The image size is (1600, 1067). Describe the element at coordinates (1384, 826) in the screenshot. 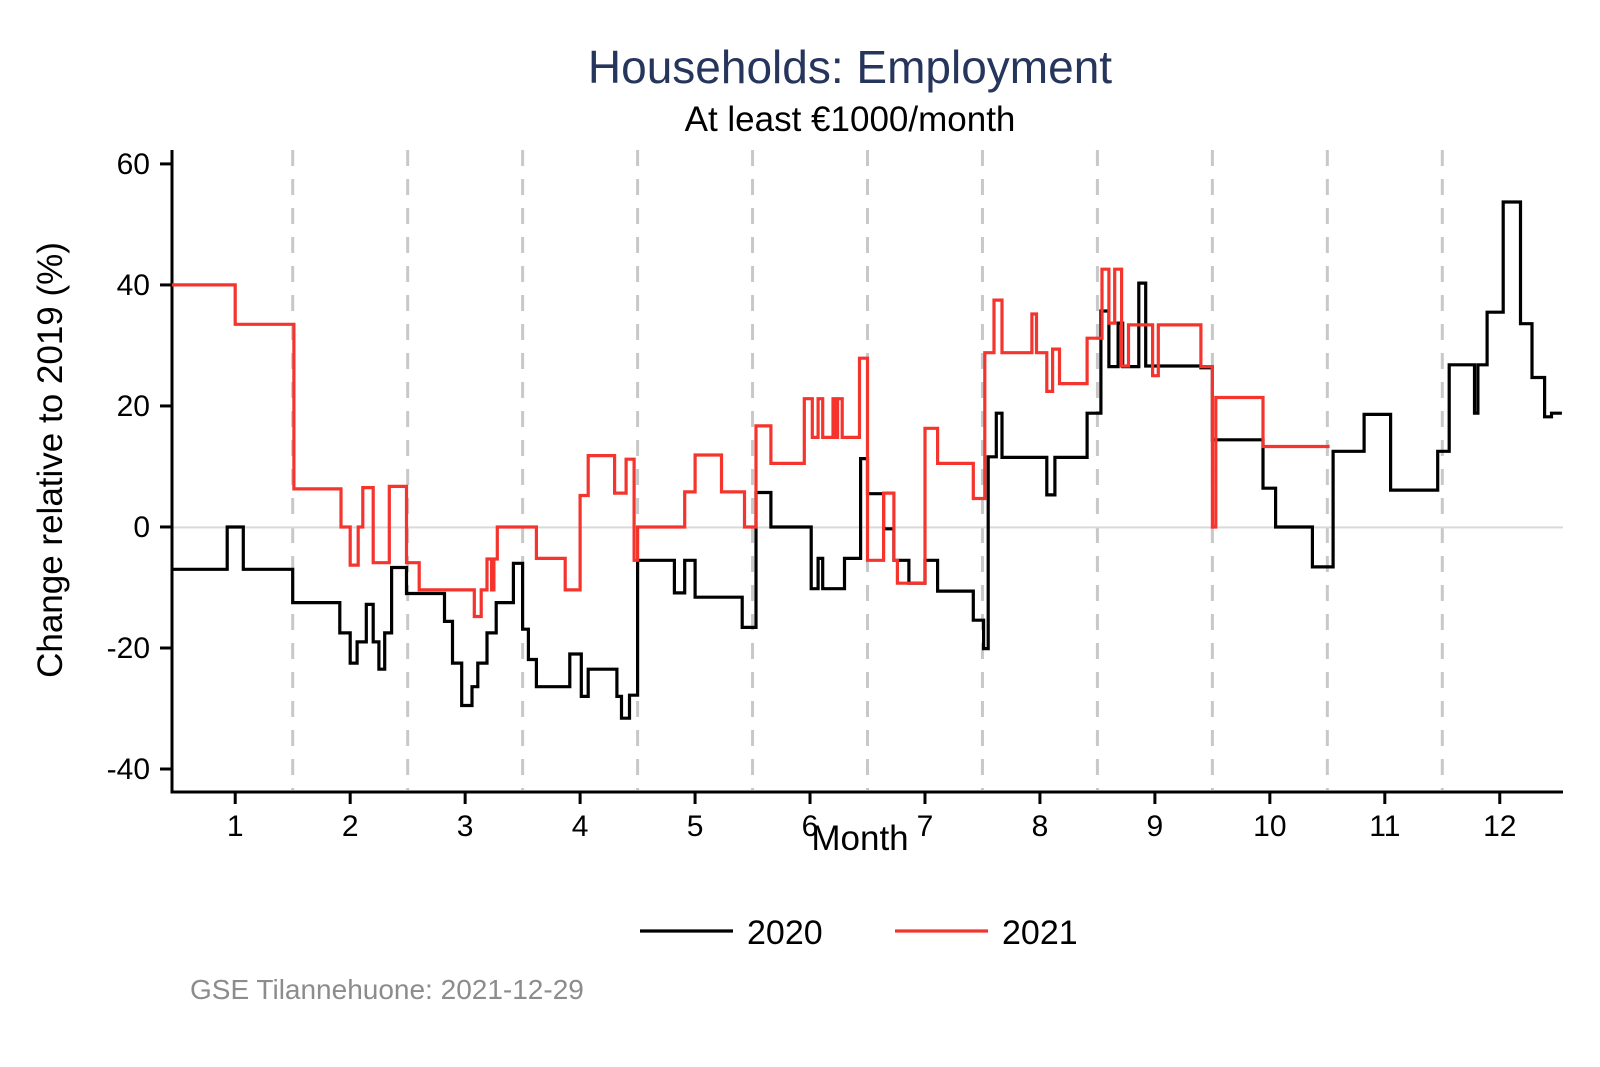

I see `x-tick-label: 11` at that location.